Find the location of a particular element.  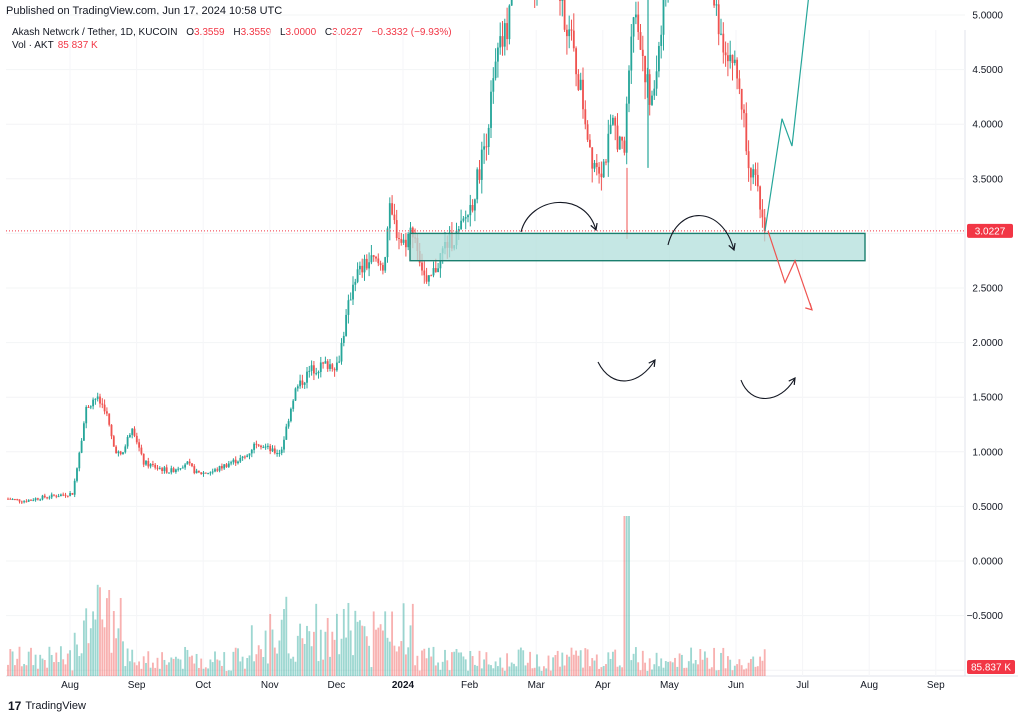

symbol-label: Akash Network / Tether, 1D, KUCOIN is located at coordinates (95, 32).